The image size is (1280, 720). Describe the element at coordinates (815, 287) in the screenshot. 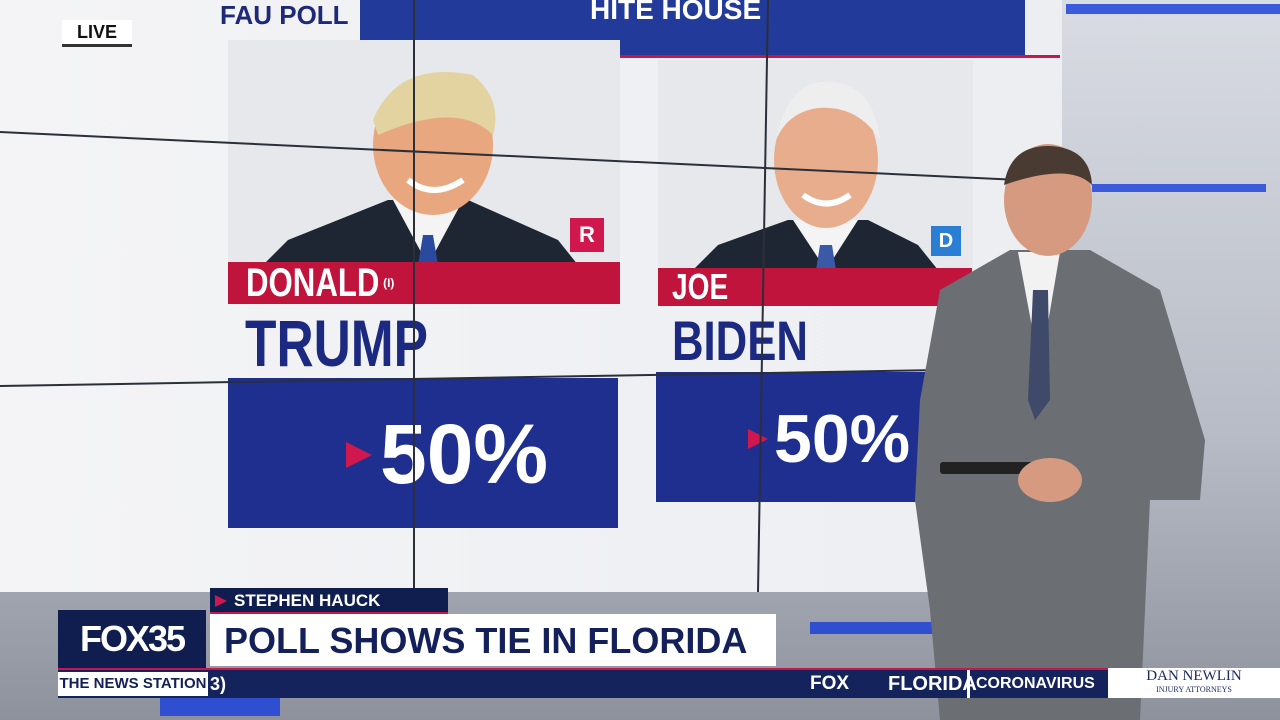

I see `first-name-bar: JOE` at that location.